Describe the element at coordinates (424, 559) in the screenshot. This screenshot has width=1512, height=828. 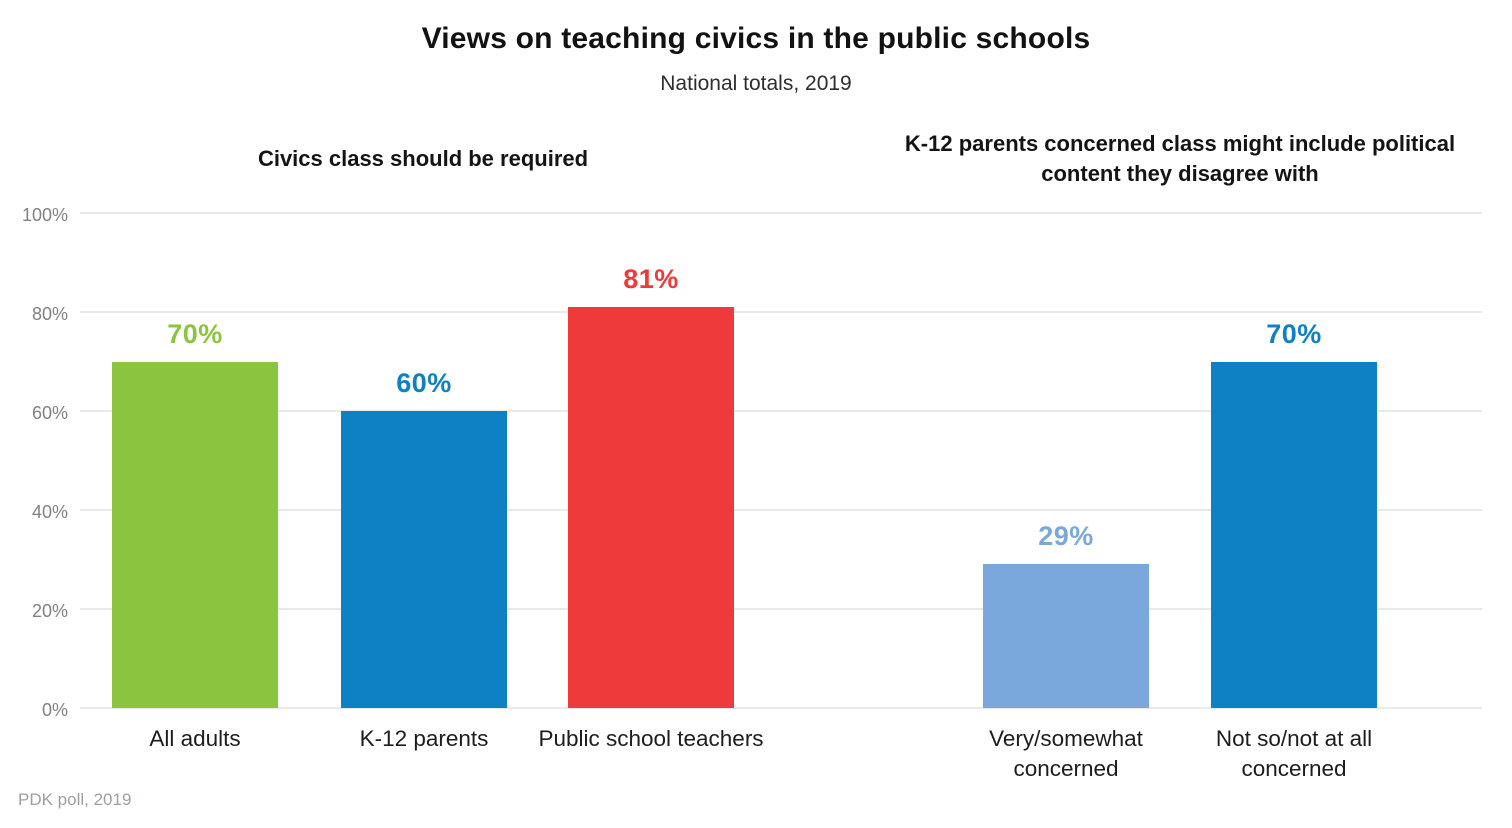
I see `bar-k-12-parents` at that location.